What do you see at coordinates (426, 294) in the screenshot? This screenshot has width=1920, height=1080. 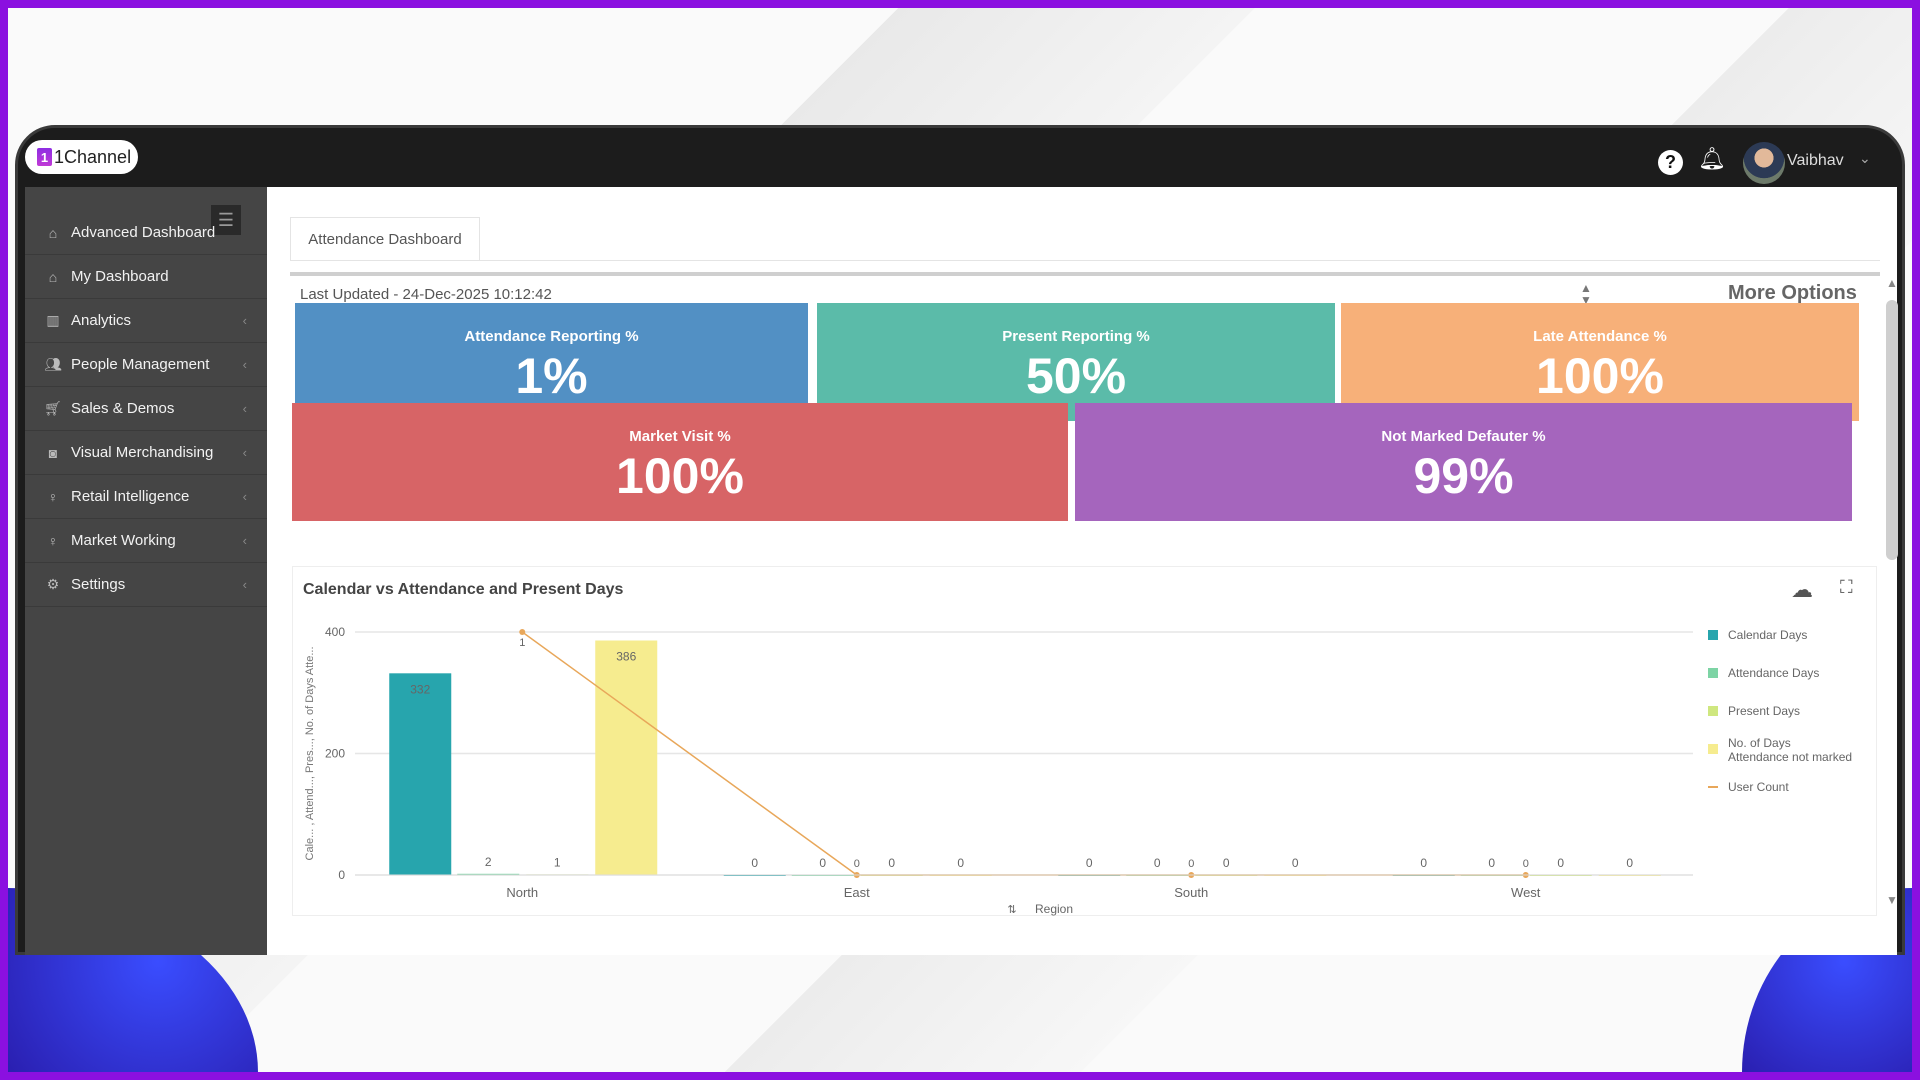 I see `last-updated: Last Updated - 24-Dec-2025 10:12:42` at bounding box center [426, 294].